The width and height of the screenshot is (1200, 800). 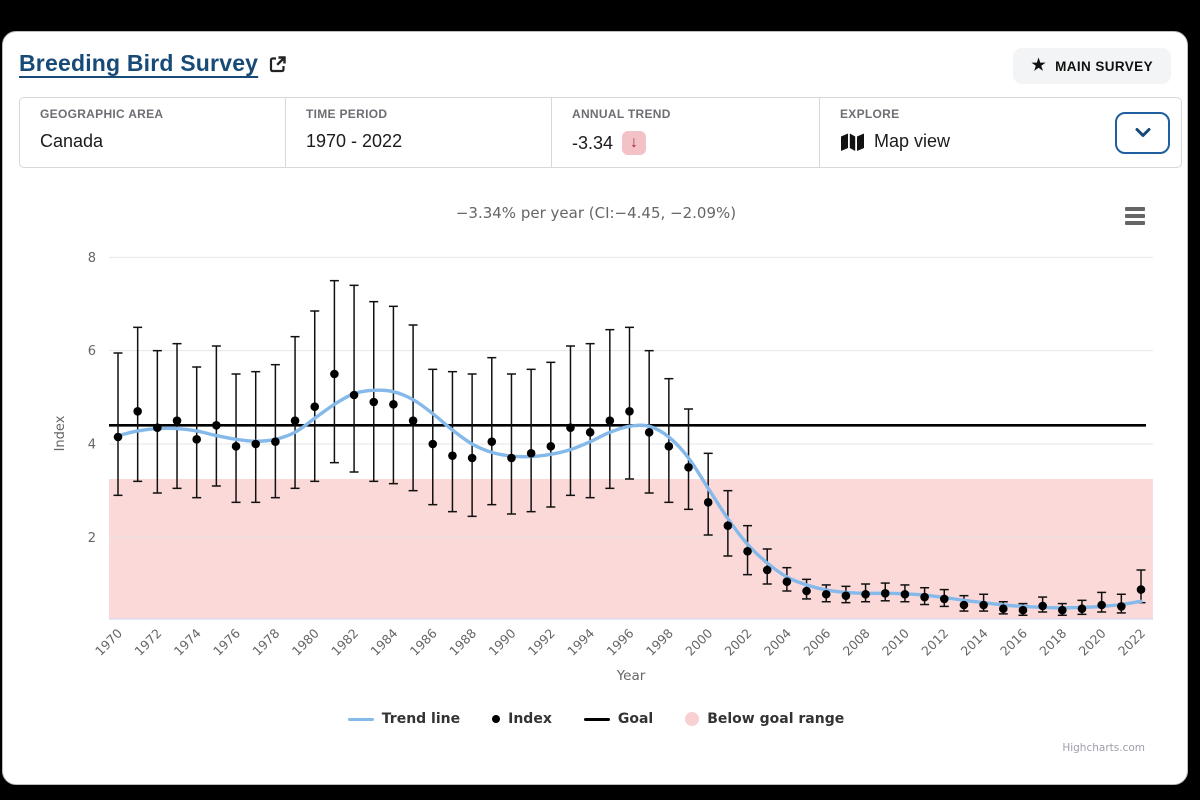 What do you see at coordinates (496, 719) in the screenshot?
I see `index-dot-swatch` at bounding box center [496, 719].